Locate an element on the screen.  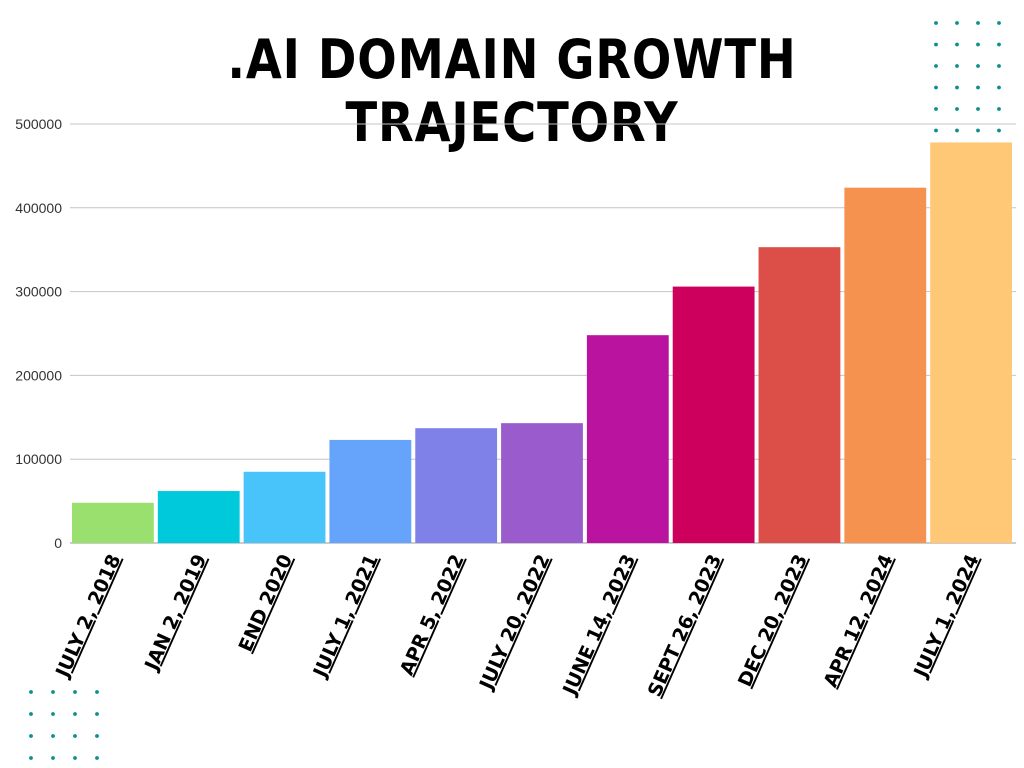
x-tick-label: DEC 20, 2023 is located at coordinates (773, 620).